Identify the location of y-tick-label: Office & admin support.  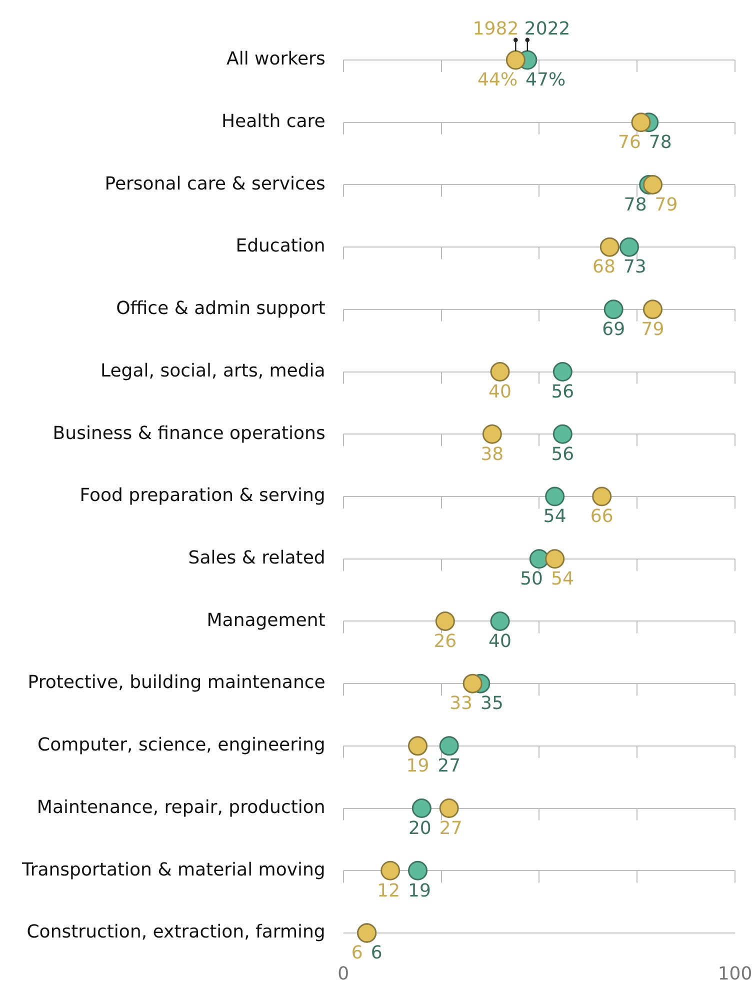
(221, 309).